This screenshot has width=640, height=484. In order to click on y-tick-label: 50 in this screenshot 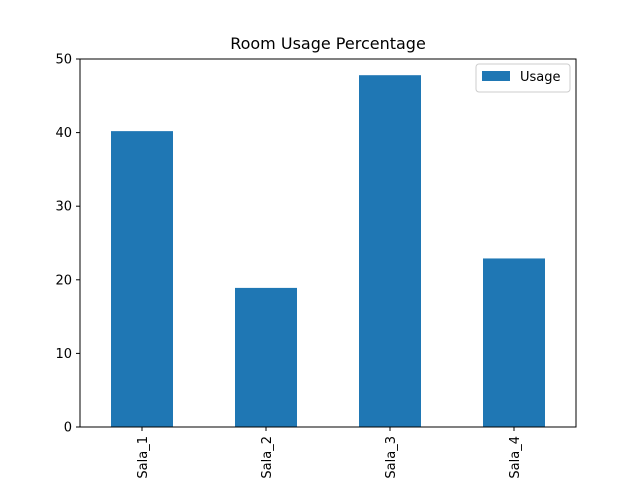, I will do `click(63, 60)`.